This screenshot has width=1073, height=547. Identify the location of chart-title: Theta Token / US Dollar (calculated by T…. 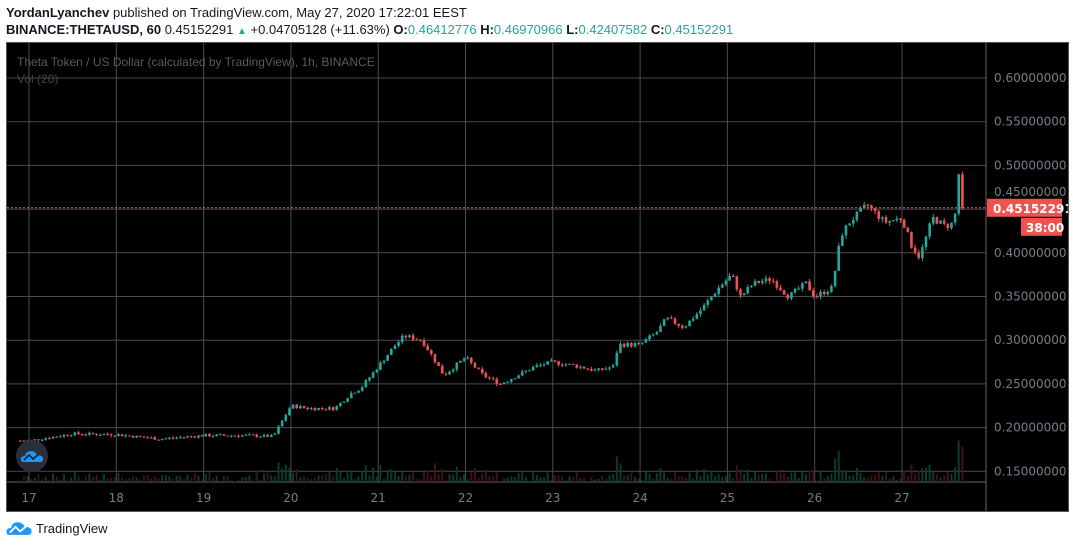
(196, 62).